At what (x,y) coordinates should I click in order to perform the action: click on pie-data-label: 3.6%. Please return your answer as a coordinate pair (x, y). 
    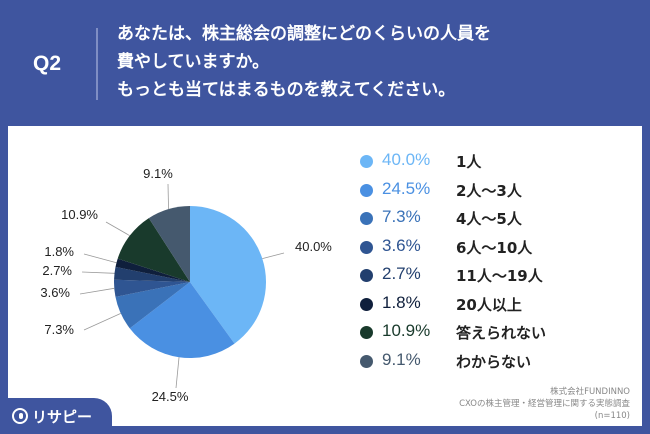
    Looking at the image, I should click on (55, 292).